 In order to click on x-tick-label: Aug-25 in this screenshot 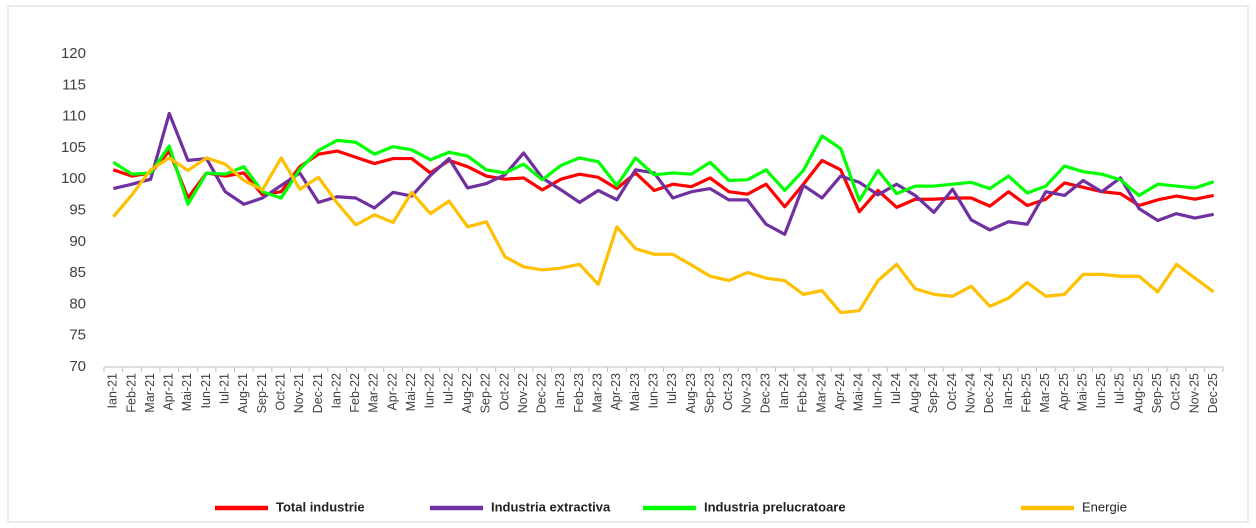, I will do `click(1138, 393)`.